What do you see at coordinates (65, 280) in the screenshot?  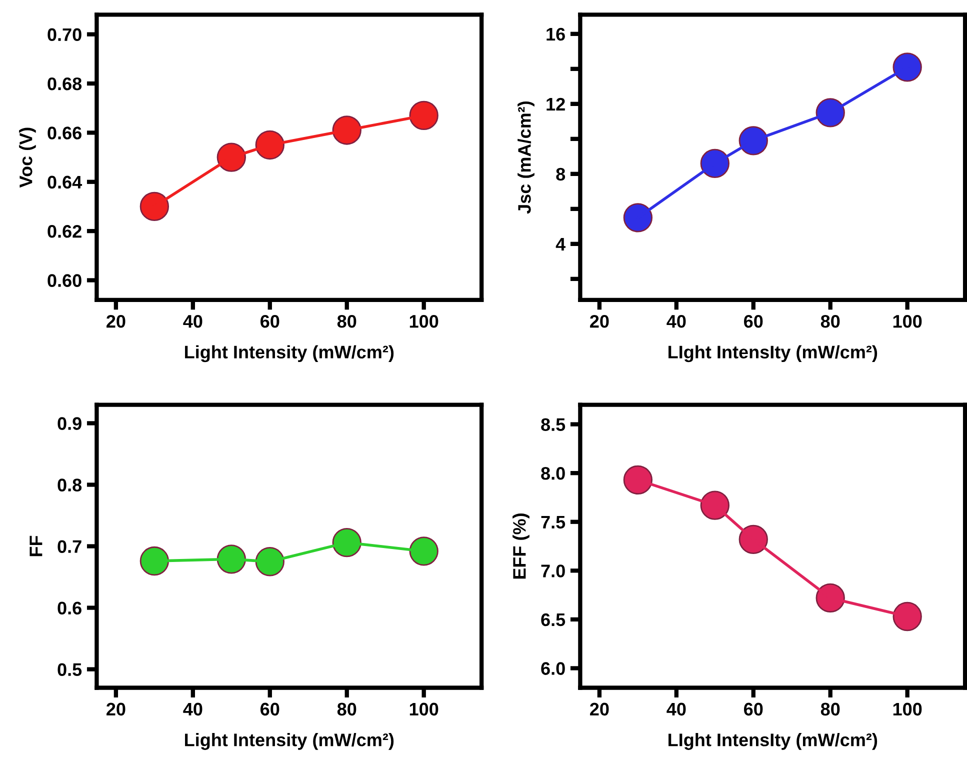 I see `y-tick-label: 0.60` at bounding box center [65, 280].